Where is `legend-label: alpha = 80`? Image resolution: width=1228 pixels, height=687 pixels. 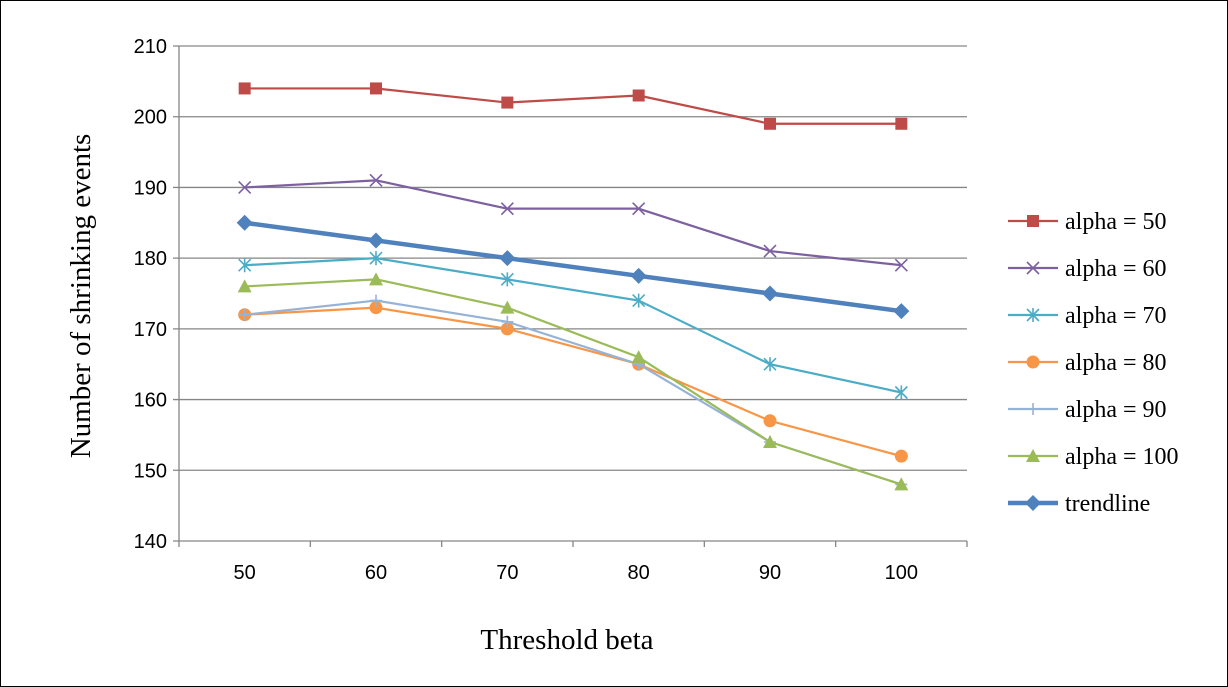
legend-label: alpha = 80 is located at coordinates (1116, 363).